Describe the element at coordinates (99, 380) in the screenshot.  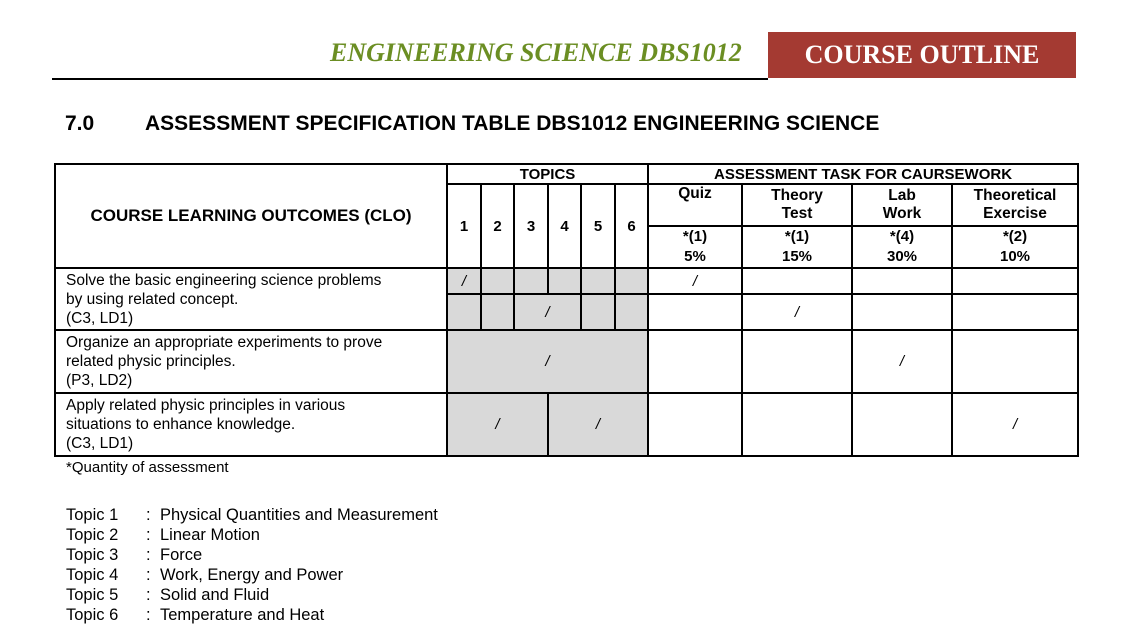
I see `clo-text-line: (P3, LD2)` at that location.